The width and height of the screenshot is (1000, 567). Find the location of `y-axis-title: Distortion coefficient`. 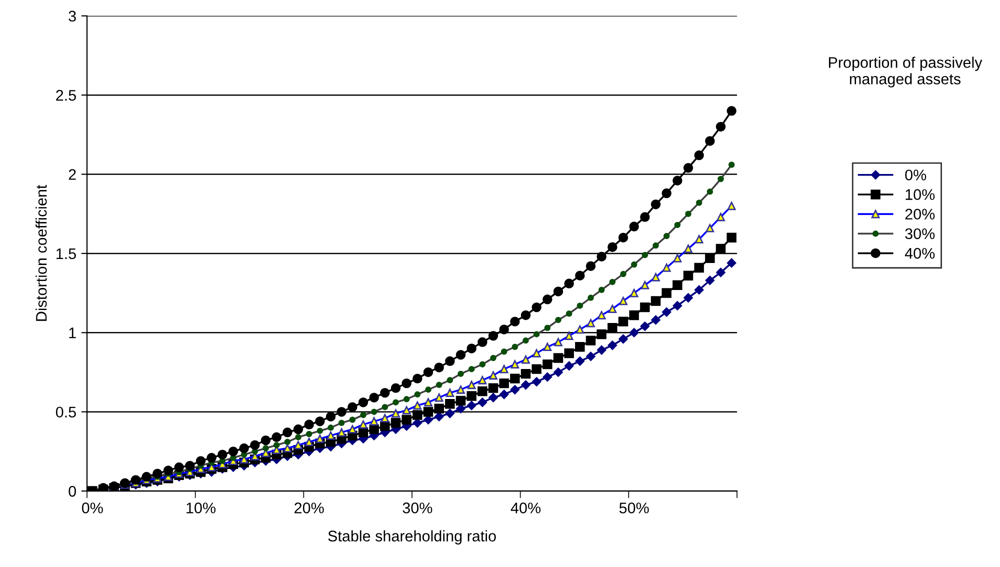

y-axis-title: Distortion coefficient is located at coordinates (41, 252).